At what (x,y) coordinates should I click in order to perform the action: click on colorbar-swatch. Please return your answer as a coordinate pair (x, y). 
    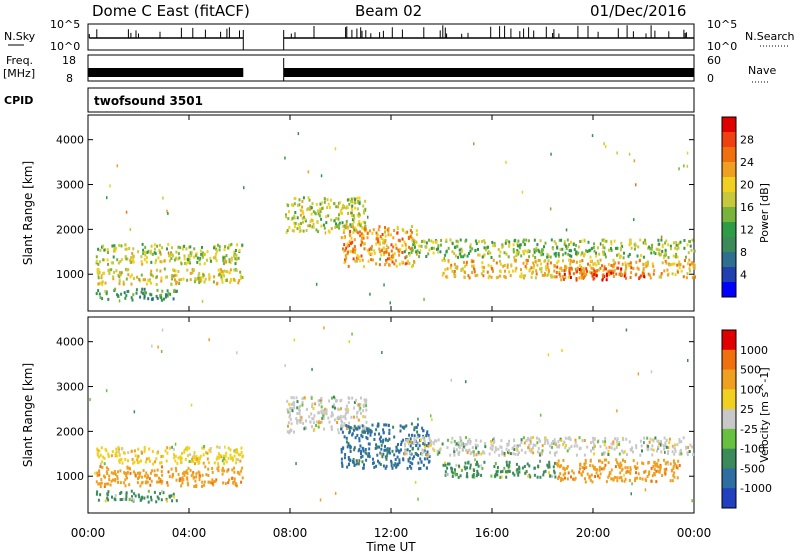
    Looking at the image, I should click on (729, 215).